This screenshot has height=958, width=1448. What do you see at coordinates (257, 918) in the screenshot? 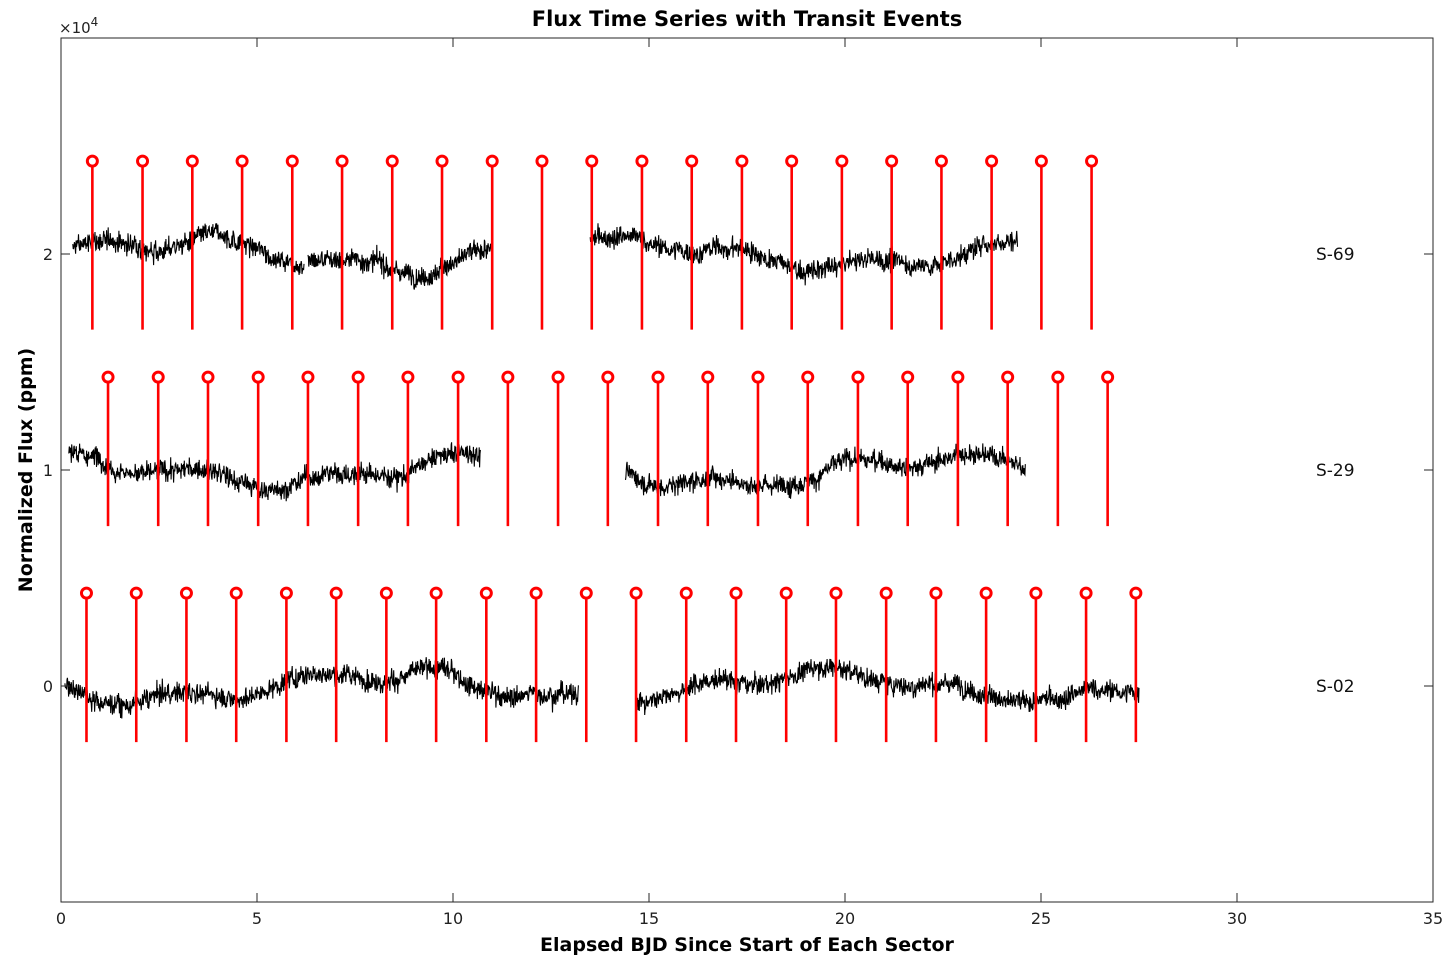
I see `x-tick-label: 5` at bounding box center [257, 918].